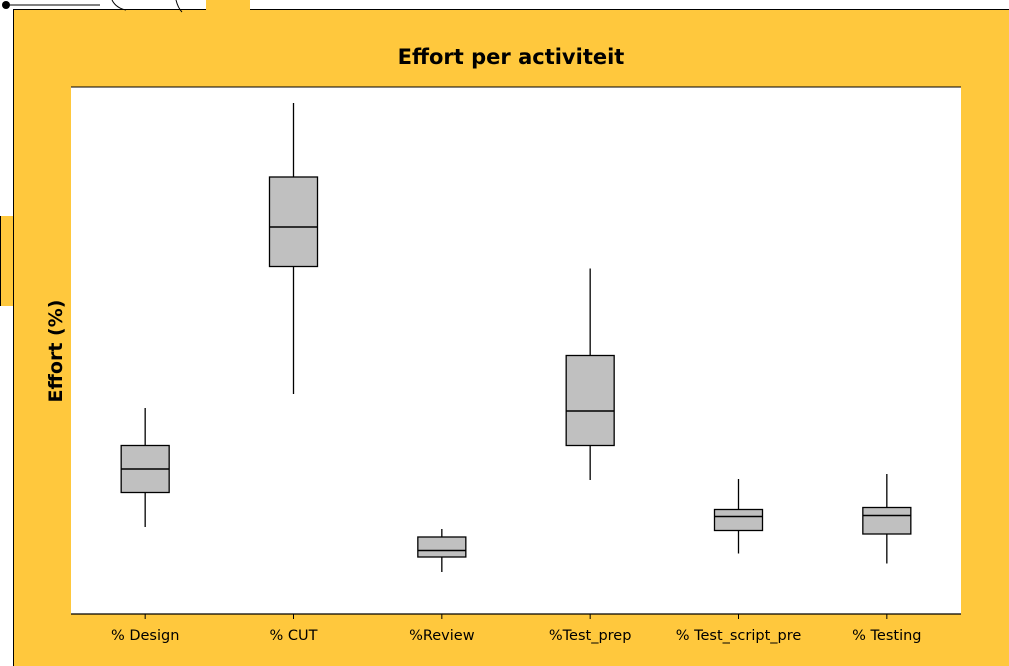 This screenshot has height=666, width=1009. I want to click on x-tick-label: % Testing, so click(886, 636).